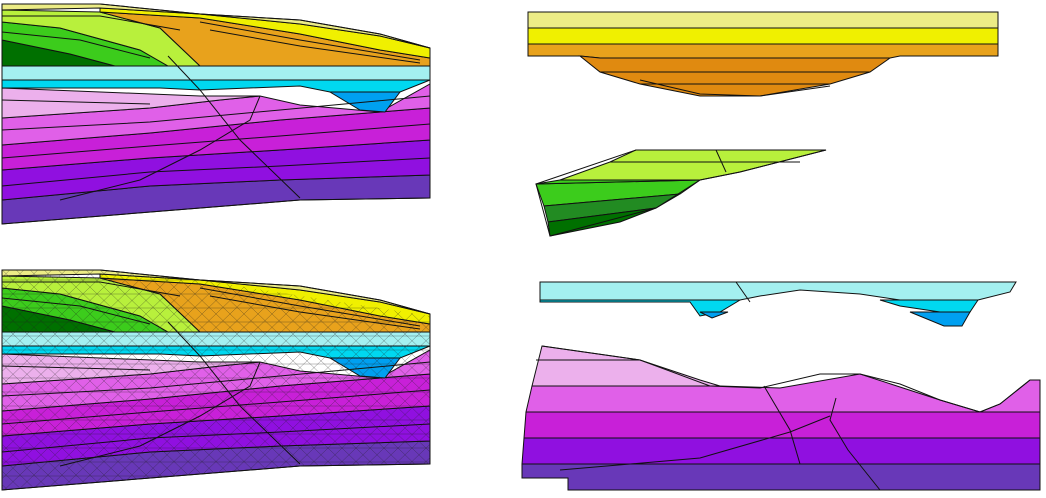  I want to click on fault-thrust, so click(160, 148).